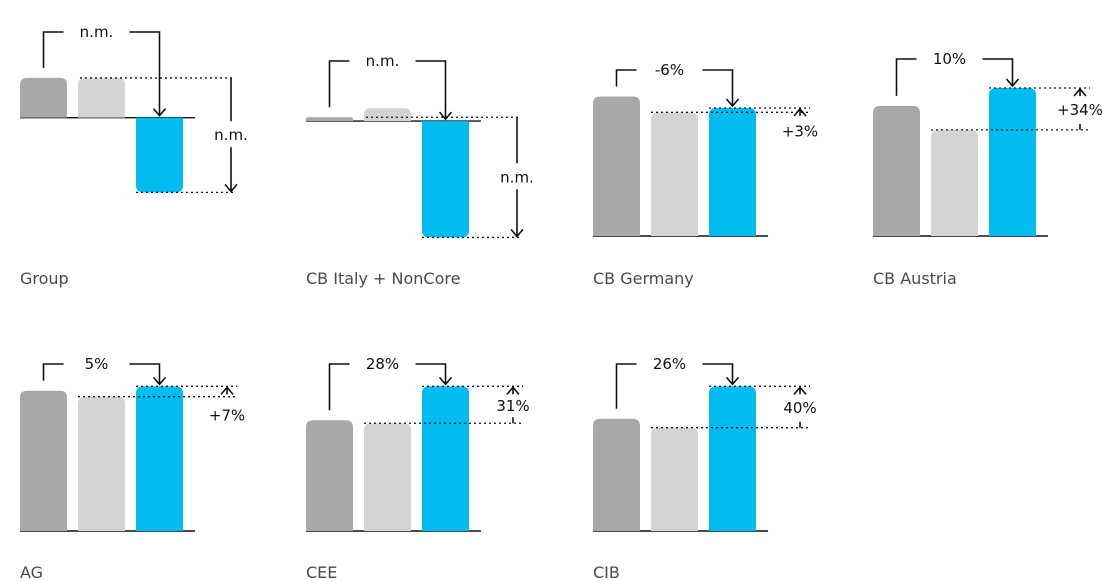  I want to click on segment-label: CEE, so click(321, 572).